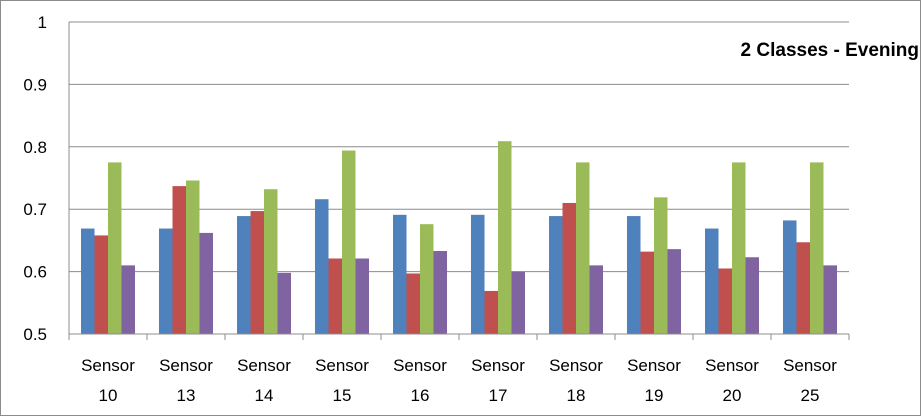 This screenshot has width=921, height=416. What do you see at coordinates (186, 395) in the screenshot?
I see `x-tick-label: 13` at bounding box center [186, 395].